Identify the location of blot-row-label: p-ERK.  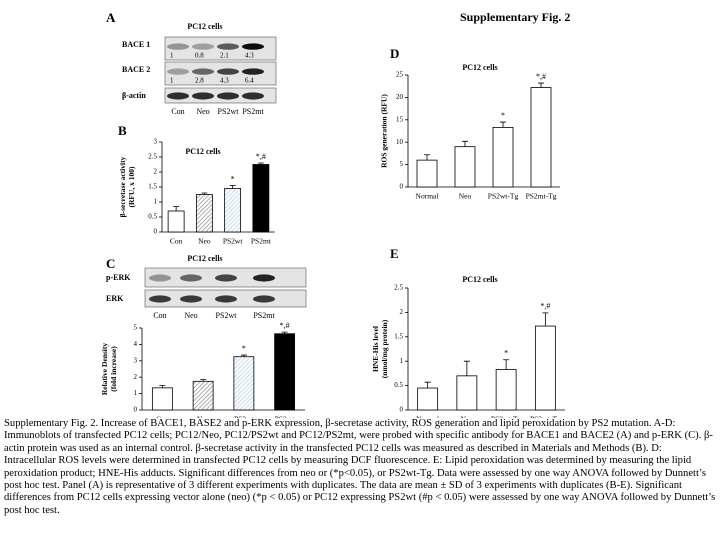
(118, 277).